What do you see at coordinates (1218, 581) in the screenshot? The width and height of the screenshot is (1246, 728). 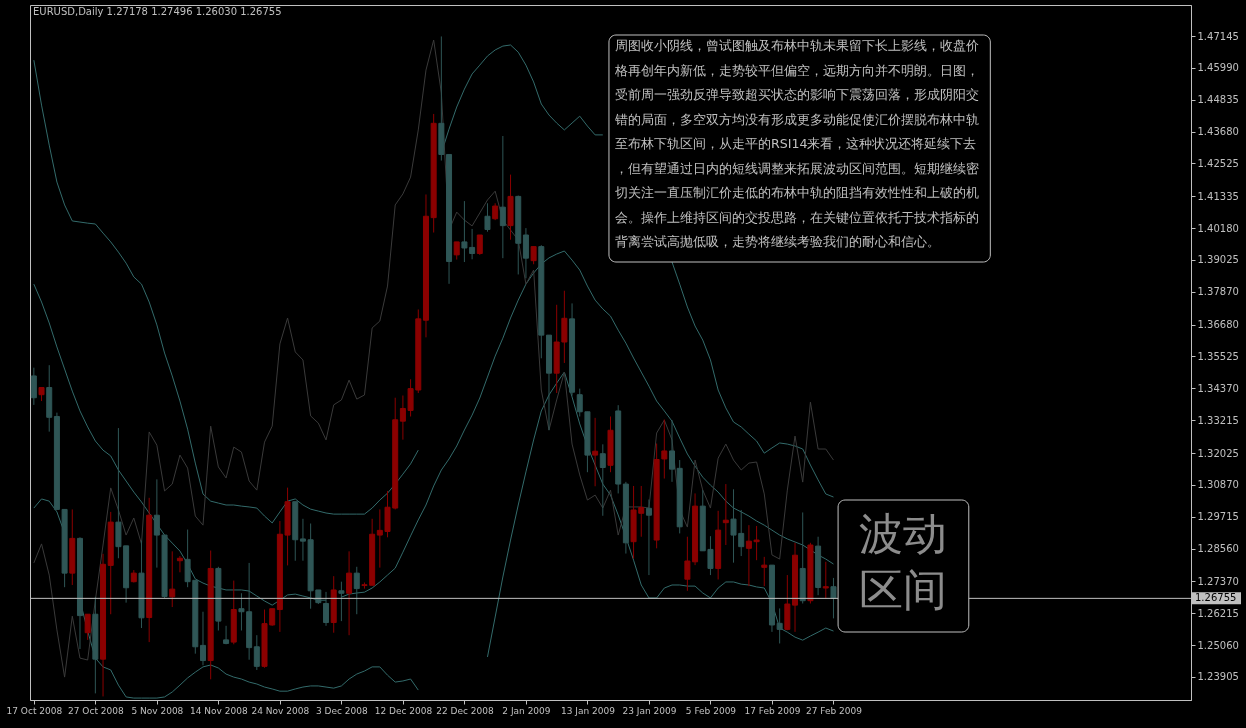 I see `y-tick-label: 1.27370` at bounding box center [1218, 581].